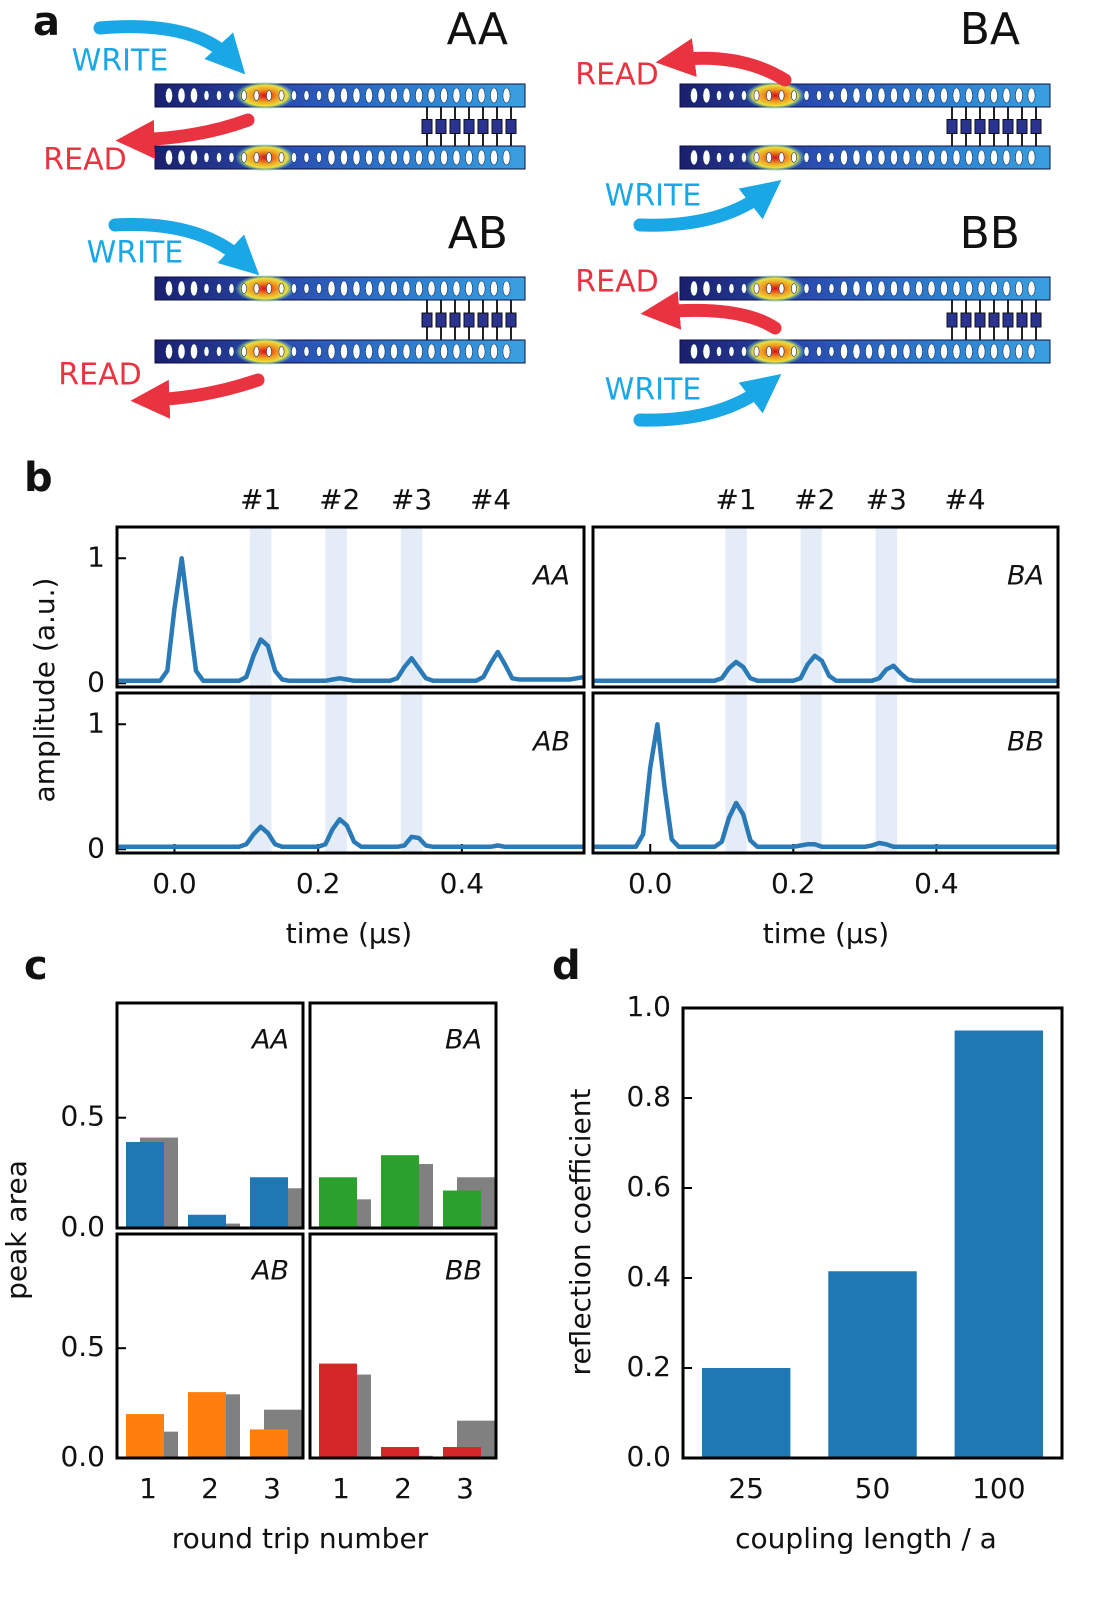  Describe the element at coordinates (403, 1115) in the screenshot. I see `frame` at that location.